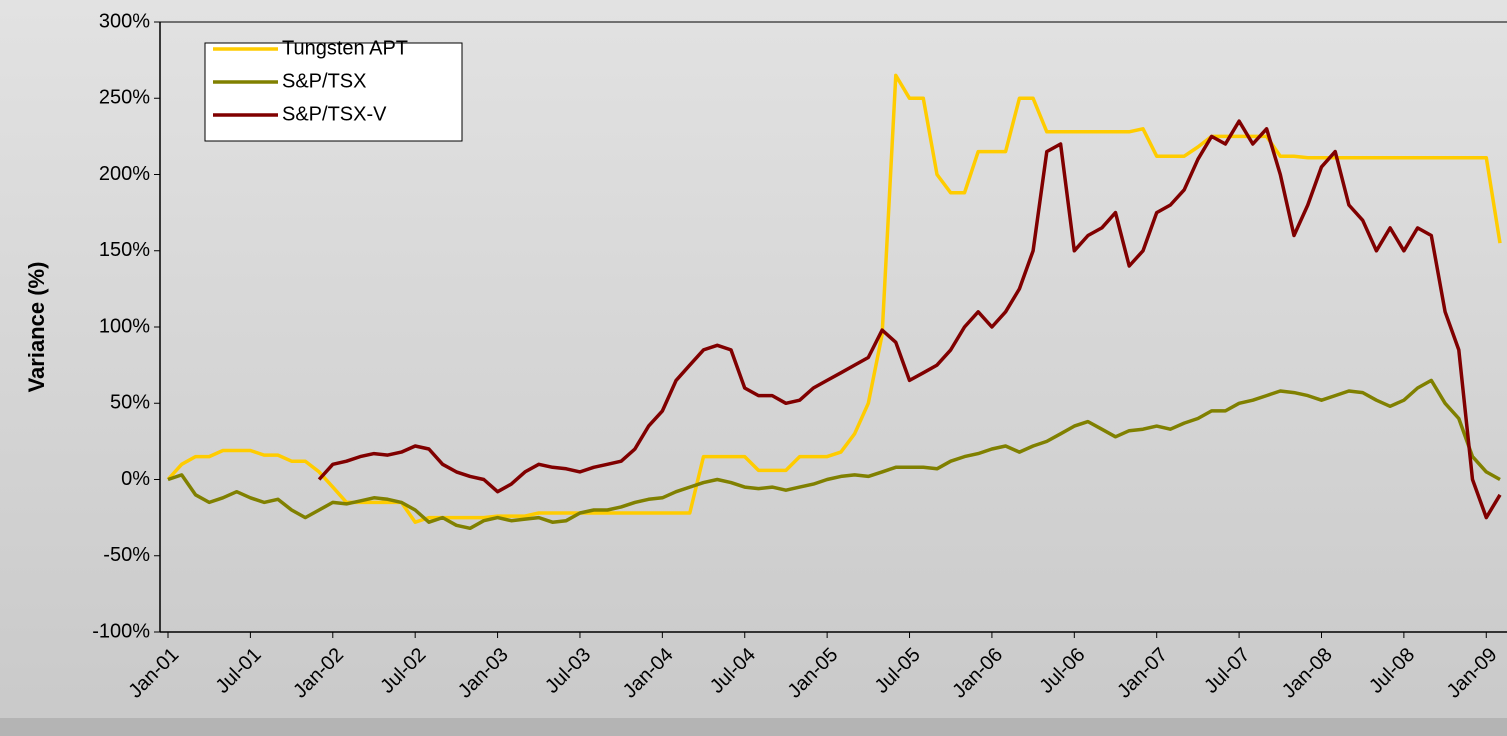 The height and width of the screenshot is (736, 1507). Describe the element at coordinates (124, 21) in the screenshot. I see `y-tick-label: 300%` at that location.